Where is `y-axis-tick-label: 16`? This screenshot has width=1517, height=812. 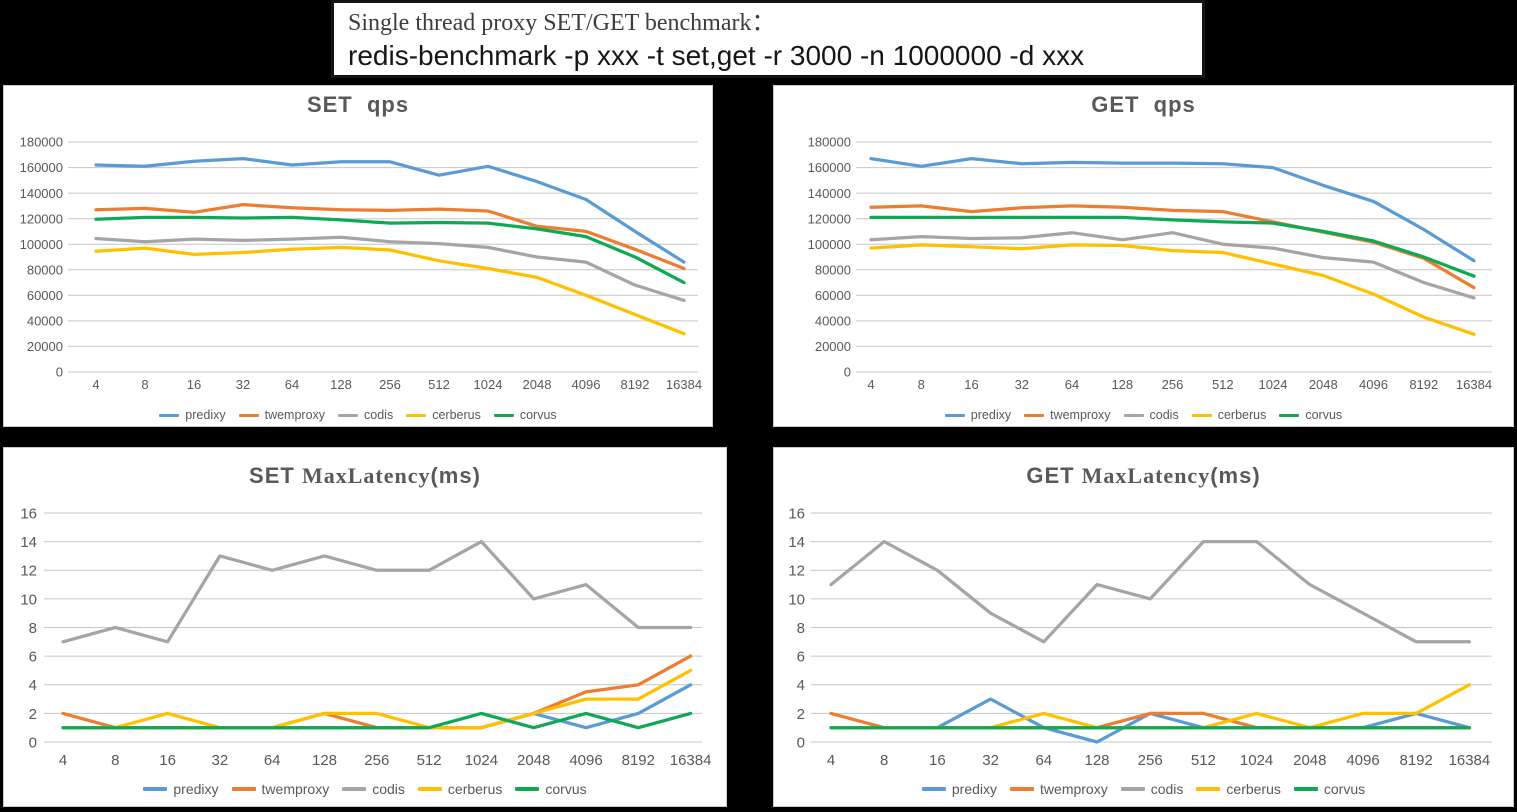
y-axis-tick-label: 16 is located at coordinates (28, 513).